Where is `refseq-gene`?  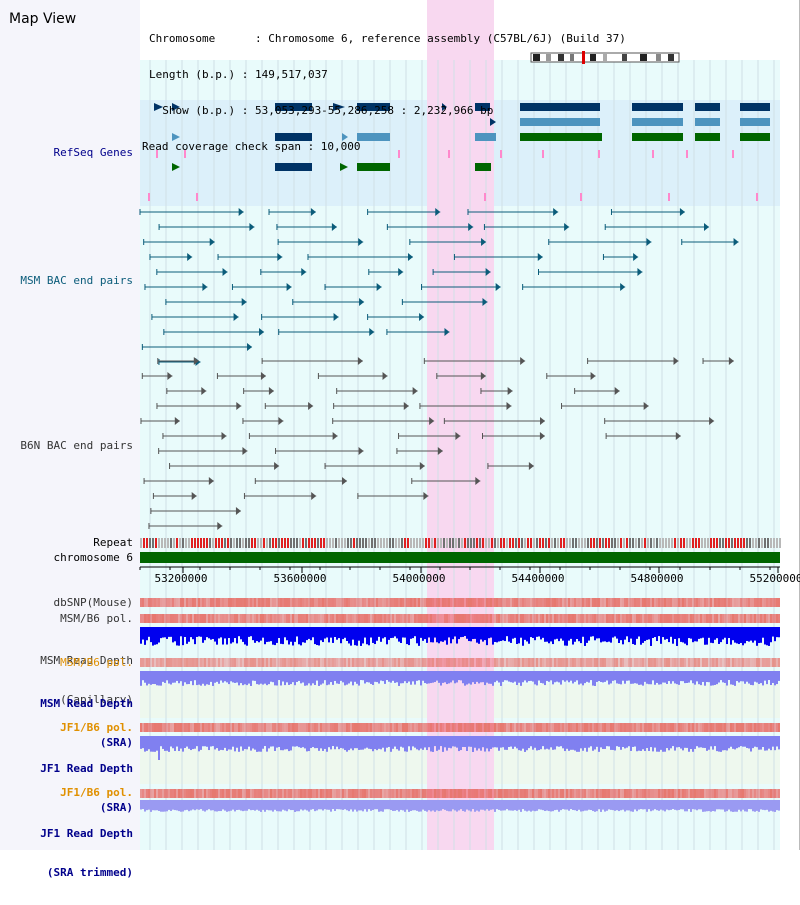
refseq-gene is located at coordinates (707, 107).